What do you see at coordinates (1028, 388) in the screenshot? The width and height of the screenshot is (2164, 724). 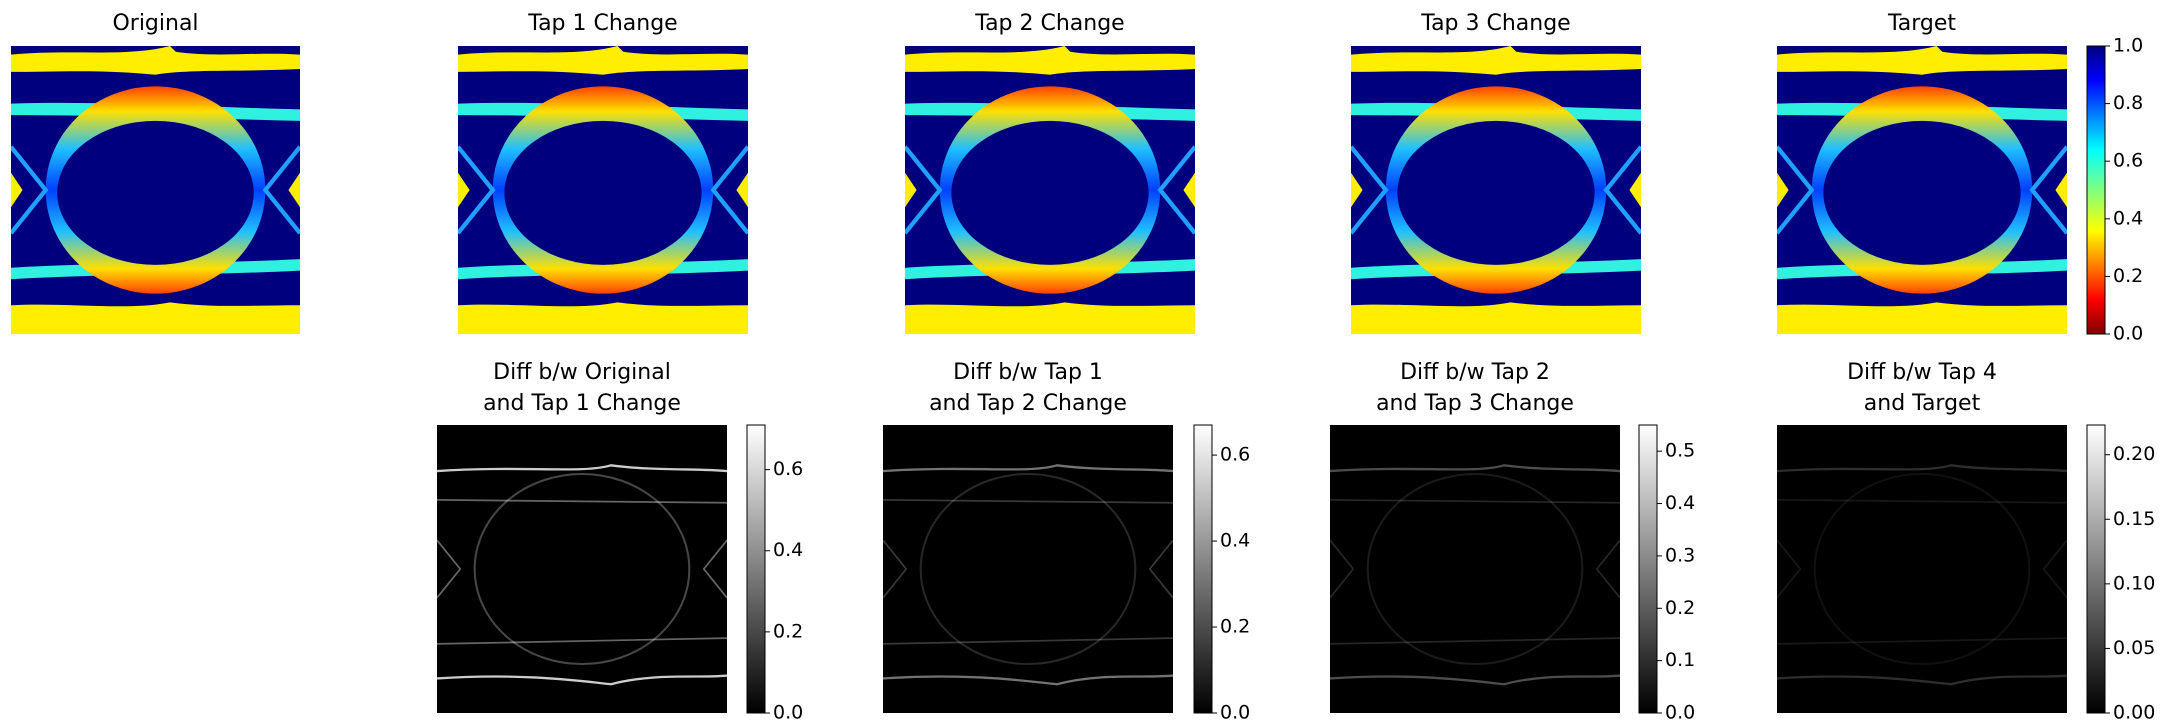 I see `panel-title: Diff b/w Tap 1 and Tap 2 Change` at bounding box center [1028, 388].